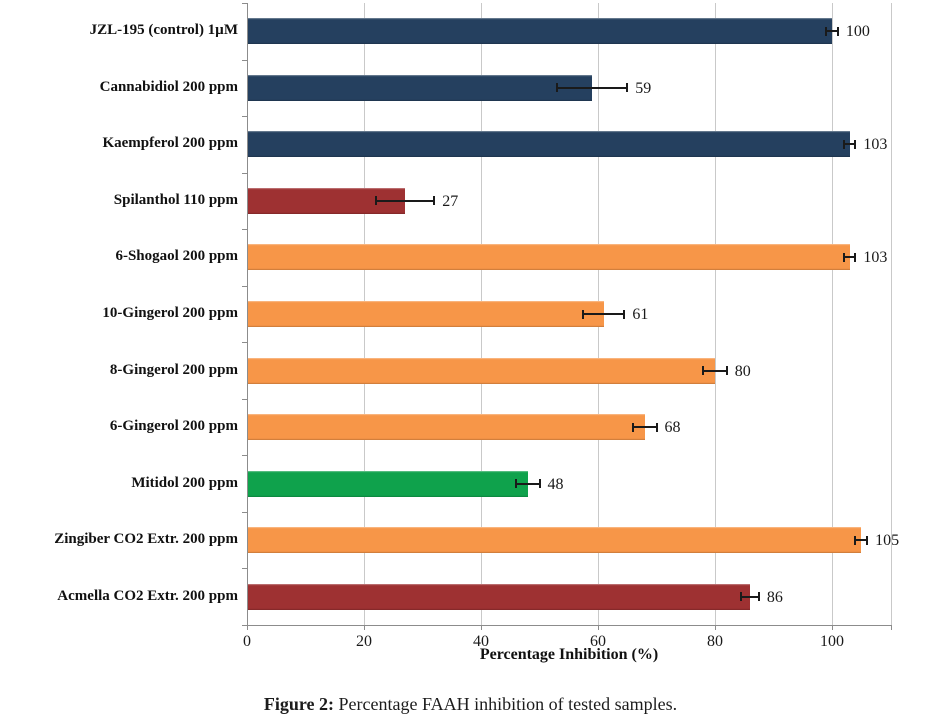  I want to click on bar-6-shogaol-200-ppm, so click(549, 257).